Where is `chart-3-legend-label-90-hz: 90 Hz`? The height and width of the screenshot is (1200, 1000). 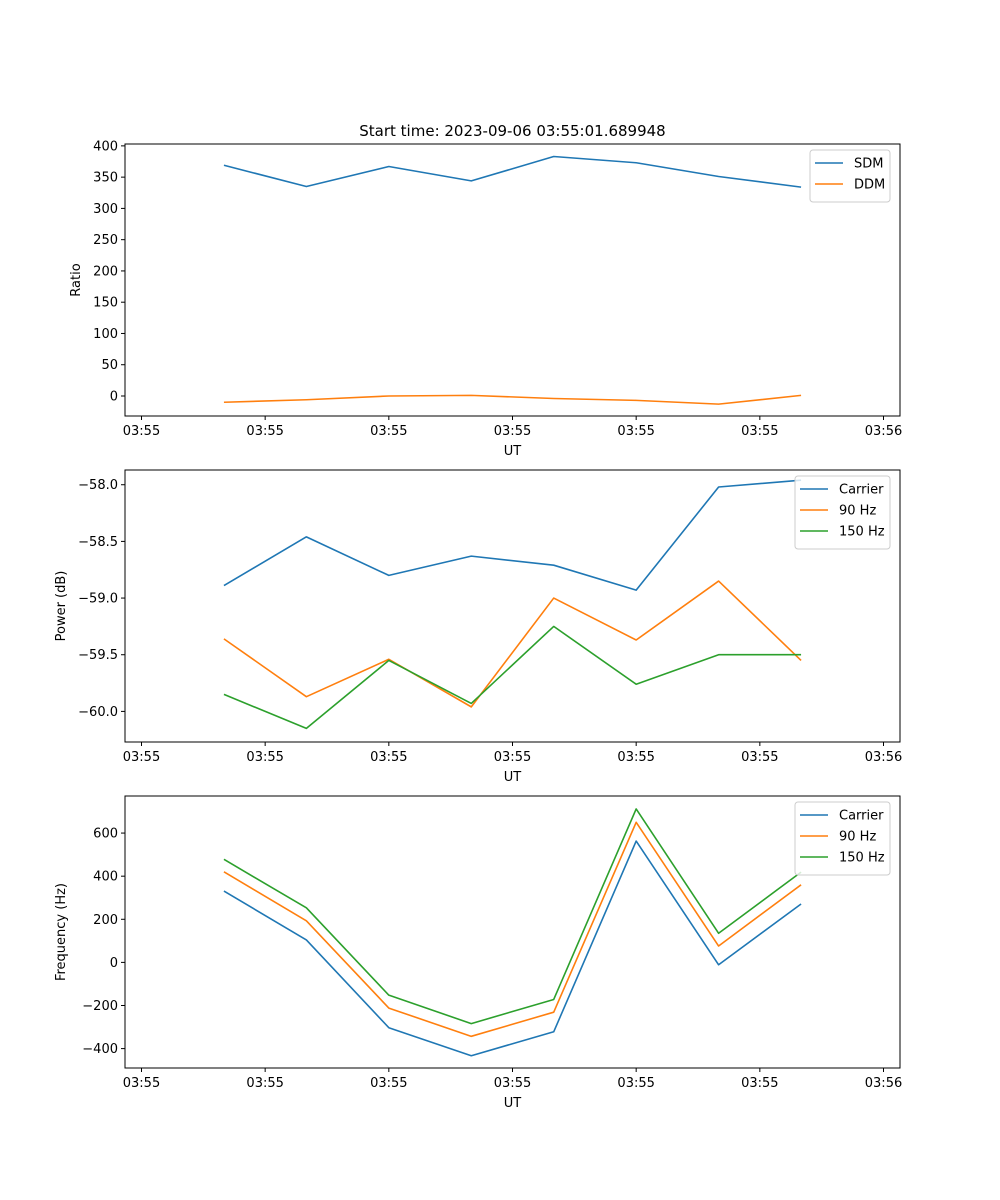
chart-3-legend-label-90-hz: 90 Hz is located at coordinates (857, 837).